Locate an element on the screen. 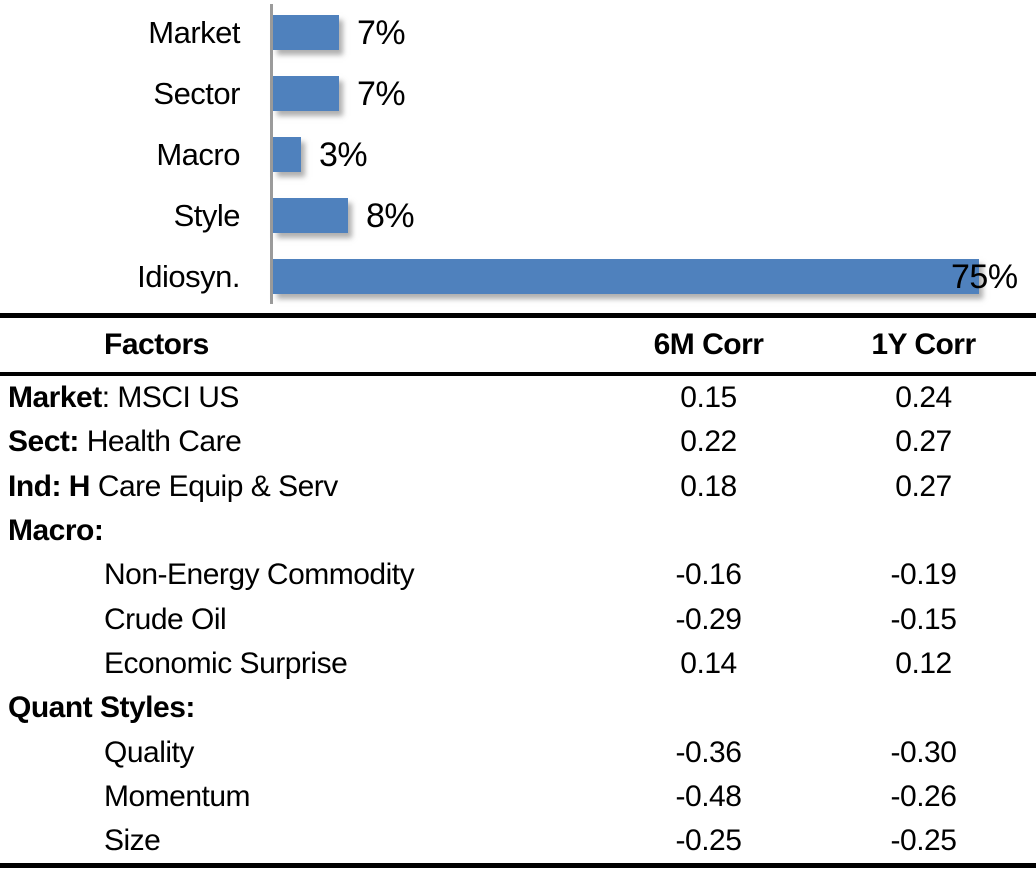 The image size is (1036, 870). factor-name-cell: Market: MSCI US is located at coordinates (303, 398).